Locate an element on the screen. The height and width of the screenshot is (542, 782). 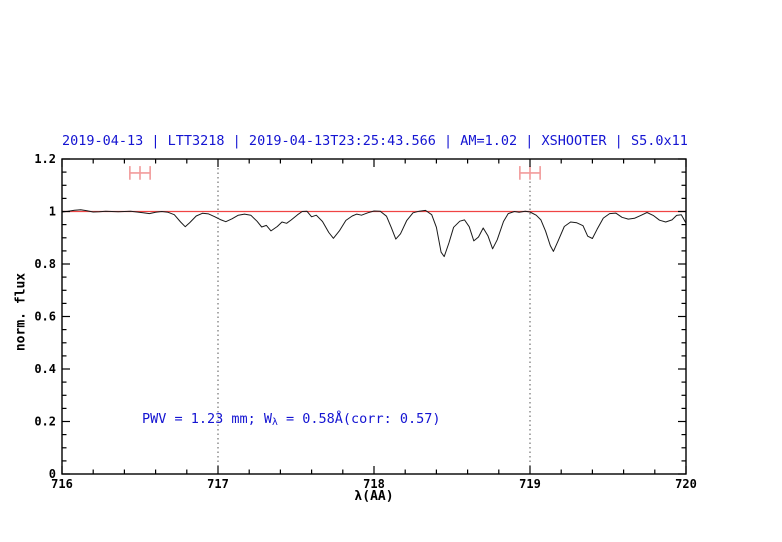
y-tick-label-1.2: 1.2 is located at coordinates (45, 159).